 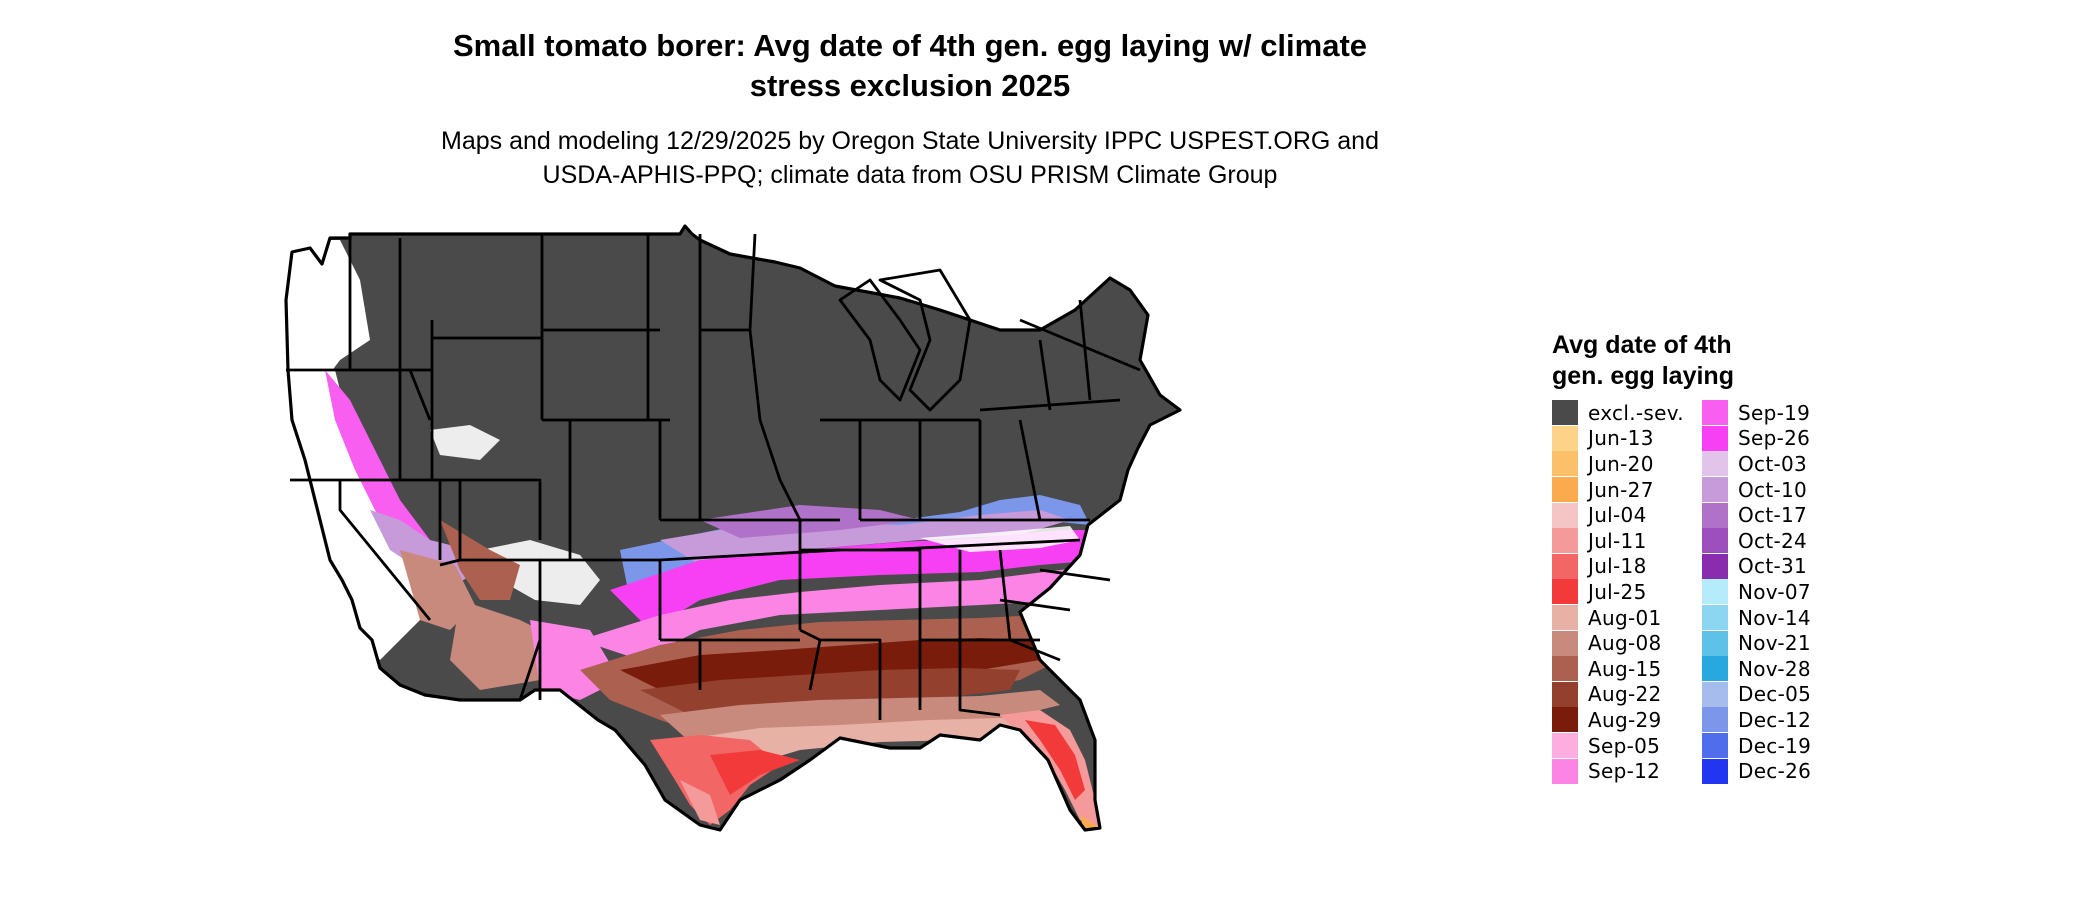 I want to click on legend-item: Nov-28, so click(x=1767, y=669).